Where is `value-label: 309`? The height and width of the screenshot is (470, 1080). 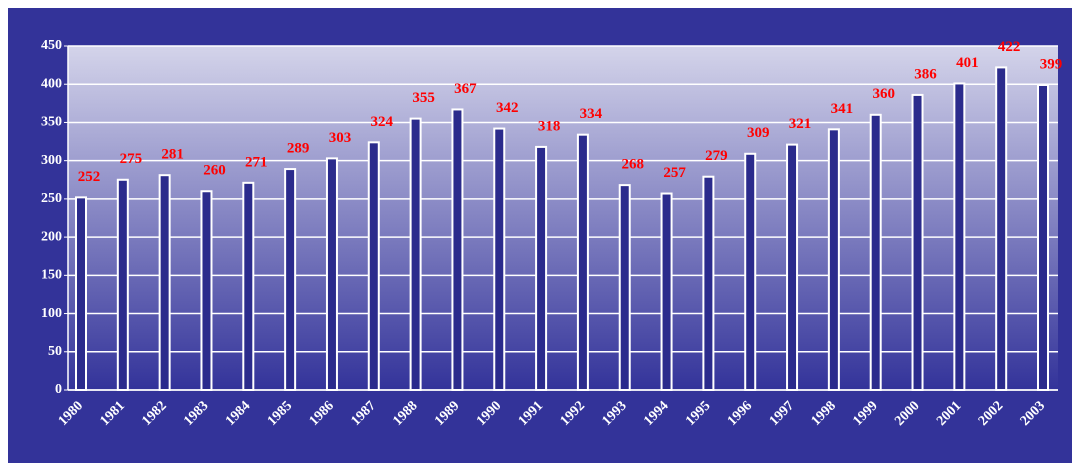
value-label: 309 is located at coordinates (758, 133).